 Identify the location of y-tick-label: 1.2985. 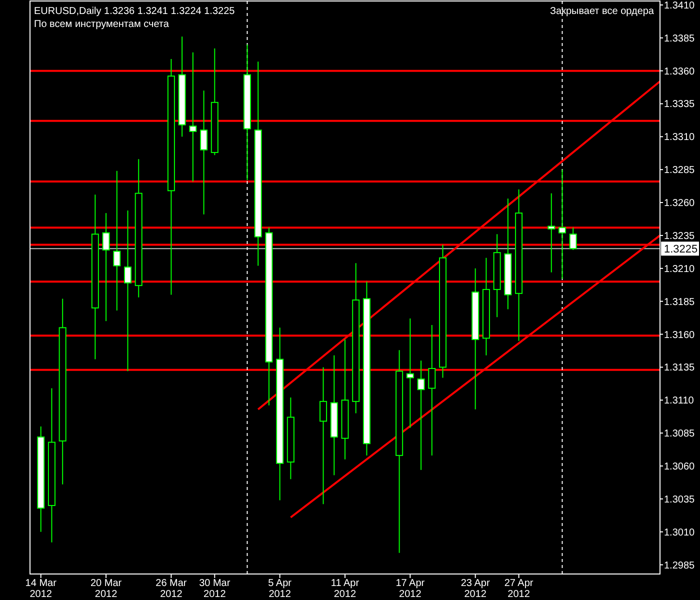
(680, 566).